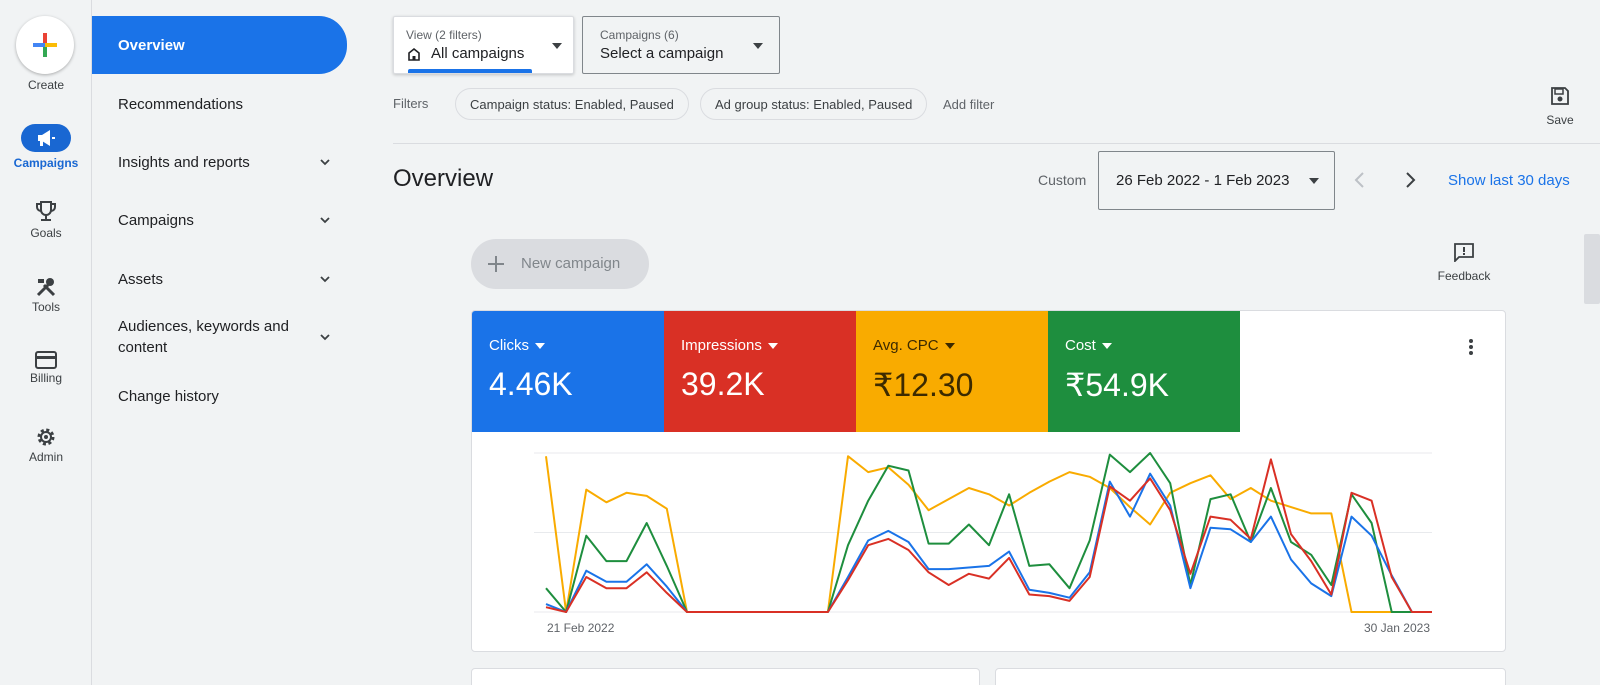 The image size is (1600, 685). Describe the element at coordinates (444, 35) in the screenshot. I see `view-dropdown-small: View (2 filters)` at that location.